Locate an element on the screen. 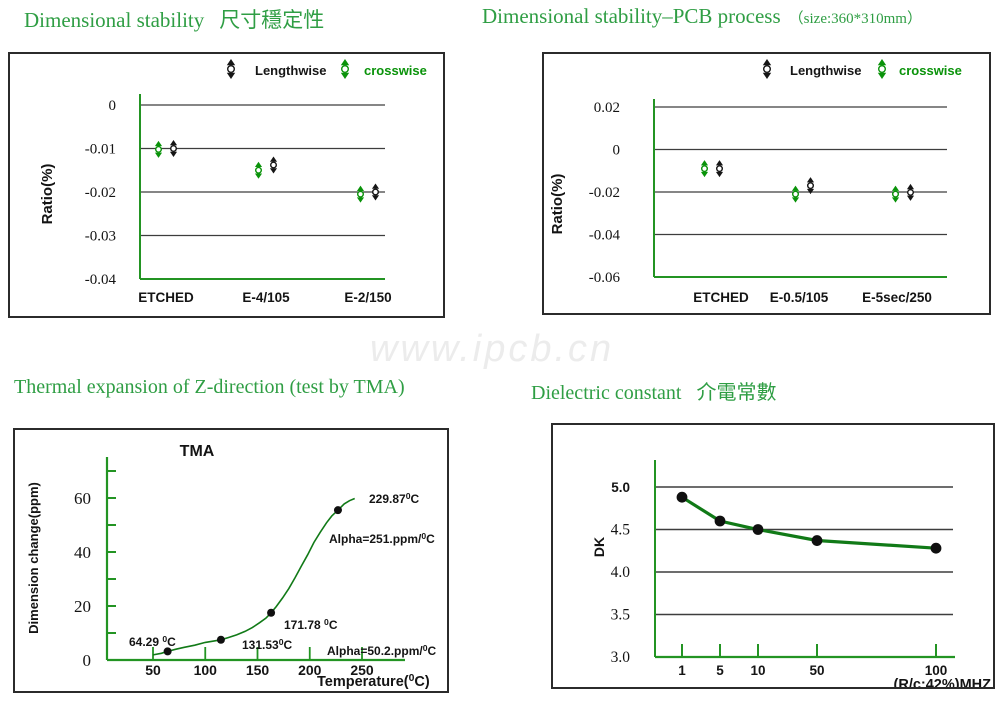 The image size is (998, 706). x-tick-label: 1 is located at coordinates (682, 670).